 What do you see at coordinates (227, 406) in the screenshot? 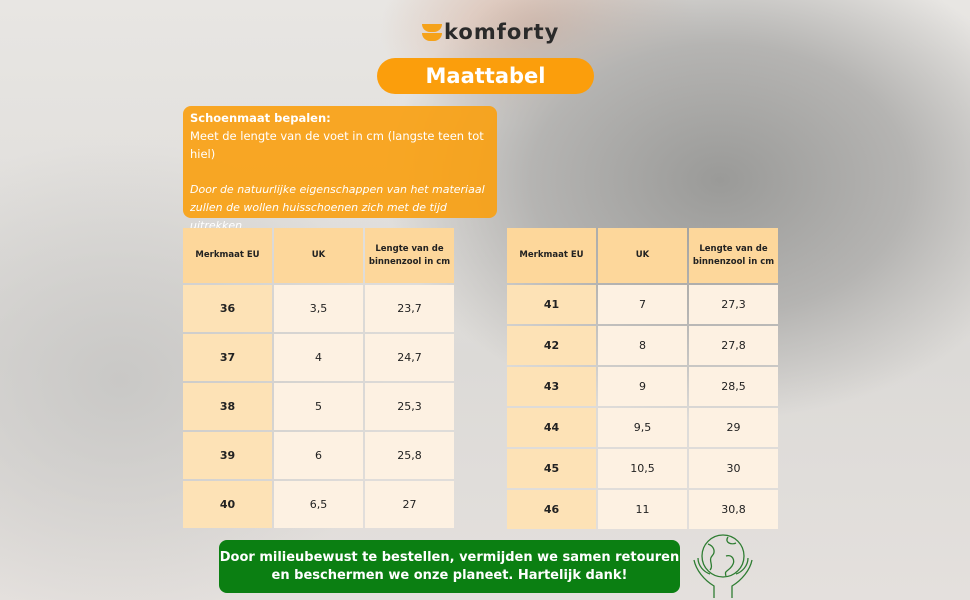
I see `eu-size-cell: 38` at bounding box center [227, 406].